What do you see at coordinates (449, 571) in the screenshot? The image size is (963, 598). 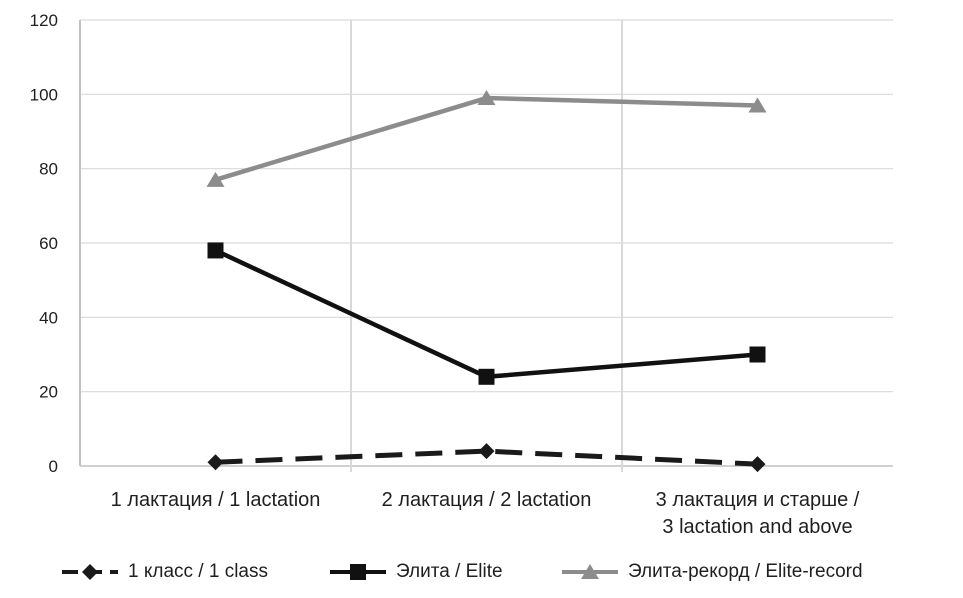 I see `legend-label-elite: Элита / Elite` at bounding box center [449, 571].